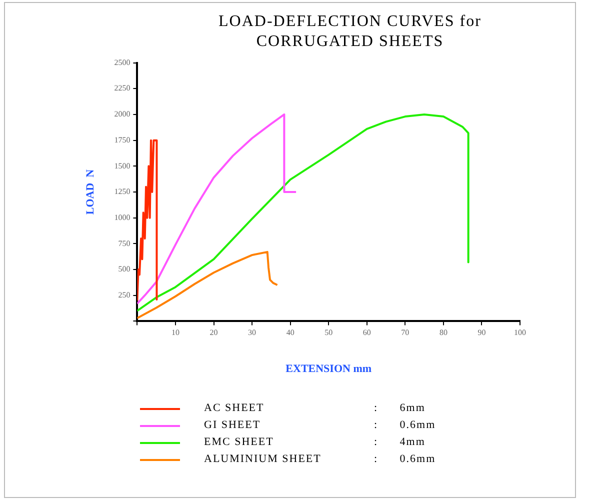 This screenshot has width=590, height=500. What do you see at coordinates (350, 32) in the screenshot?
I see `chart-title: LOAD-DEFLECTION CURVES for CORRUGATED SHEETS` at bounding box center [350, 32].